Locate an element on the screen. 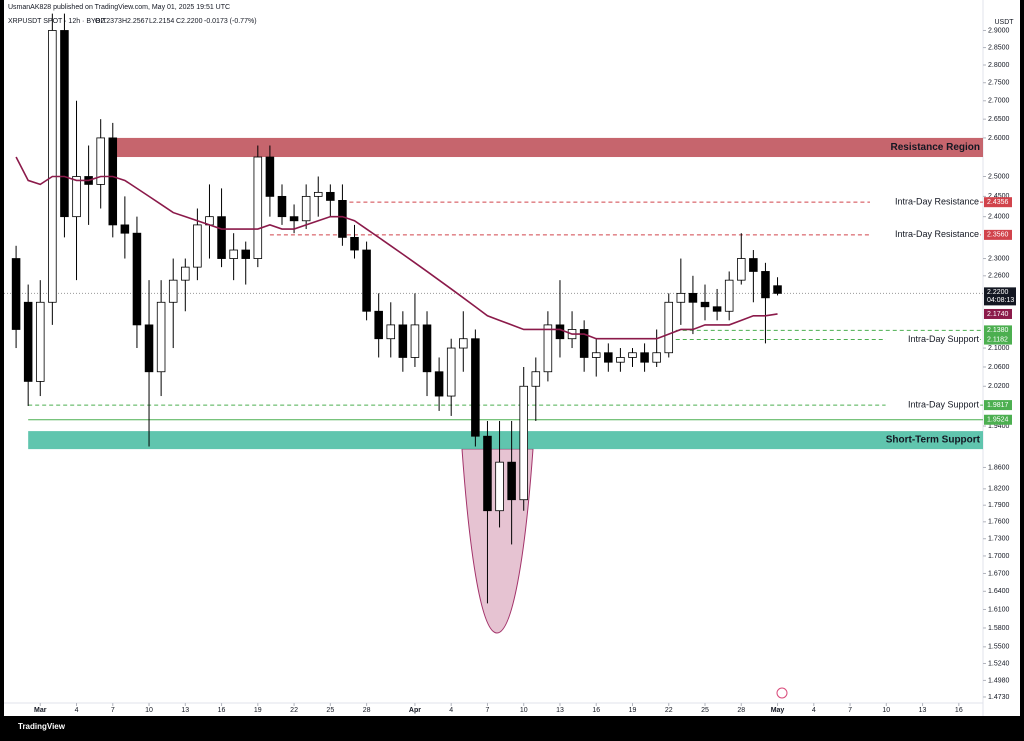  y-tick-label: 1.8200 is located at coordinates (999, 489).